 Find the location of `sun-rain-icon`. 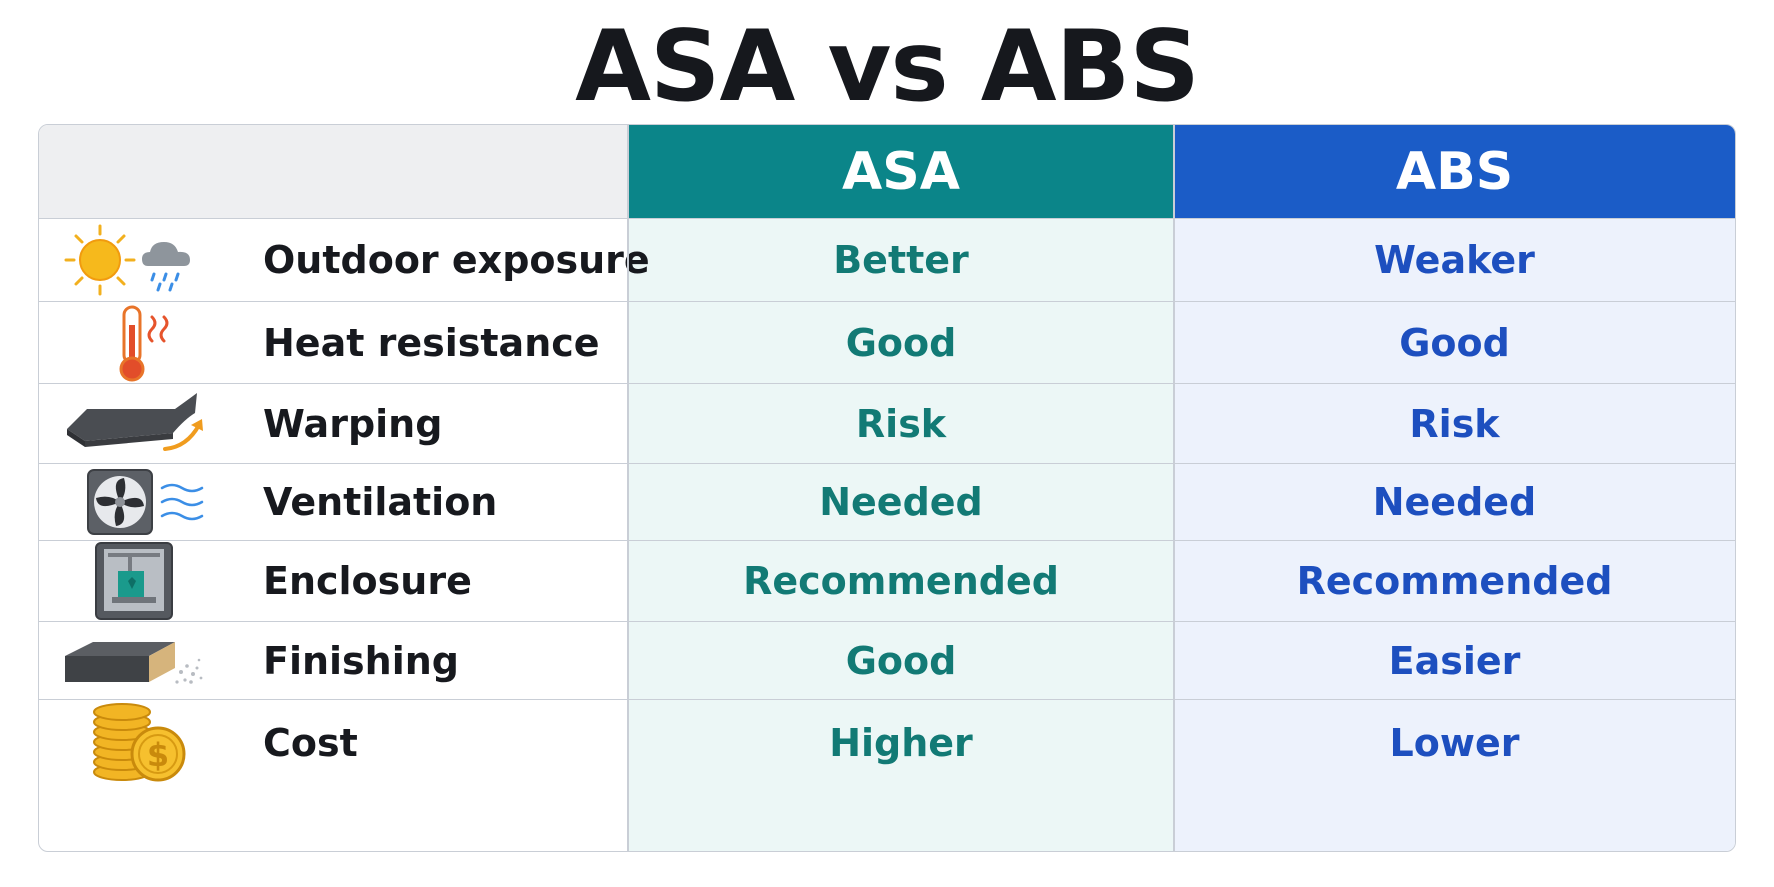

sun-rain-icon is located at coordinates (137, 260).